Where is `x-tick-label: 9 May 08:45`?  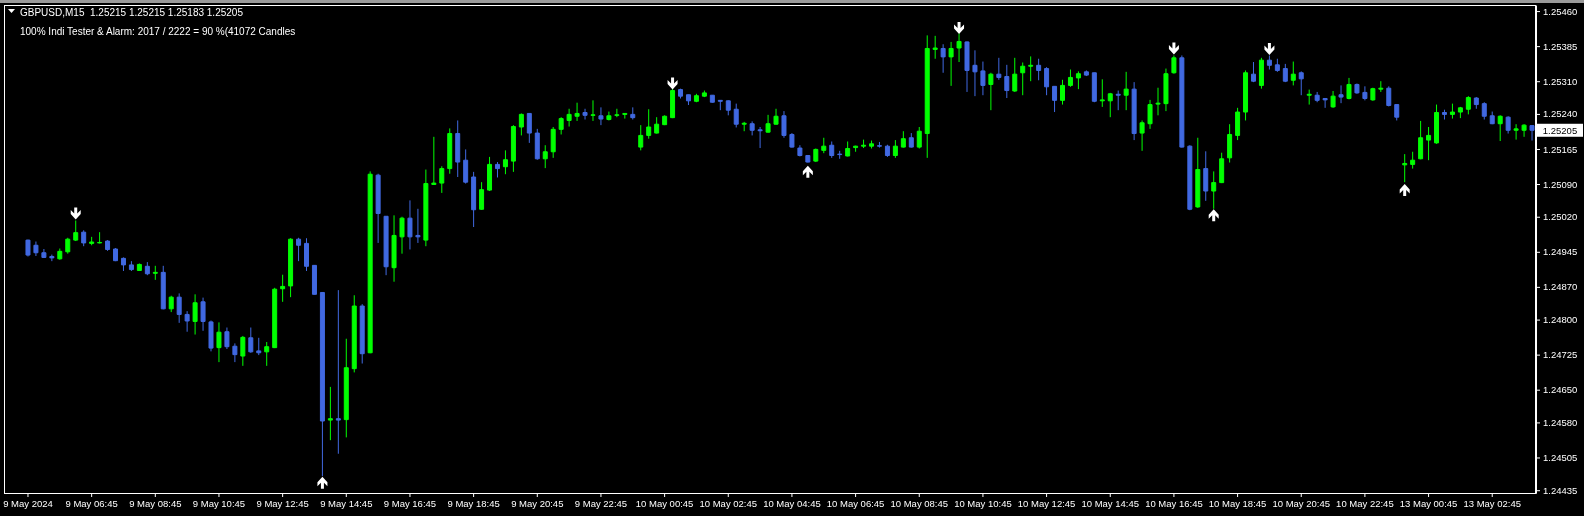 x-tick-label: 9 May 08:45 is located at coordinates (155, 503).